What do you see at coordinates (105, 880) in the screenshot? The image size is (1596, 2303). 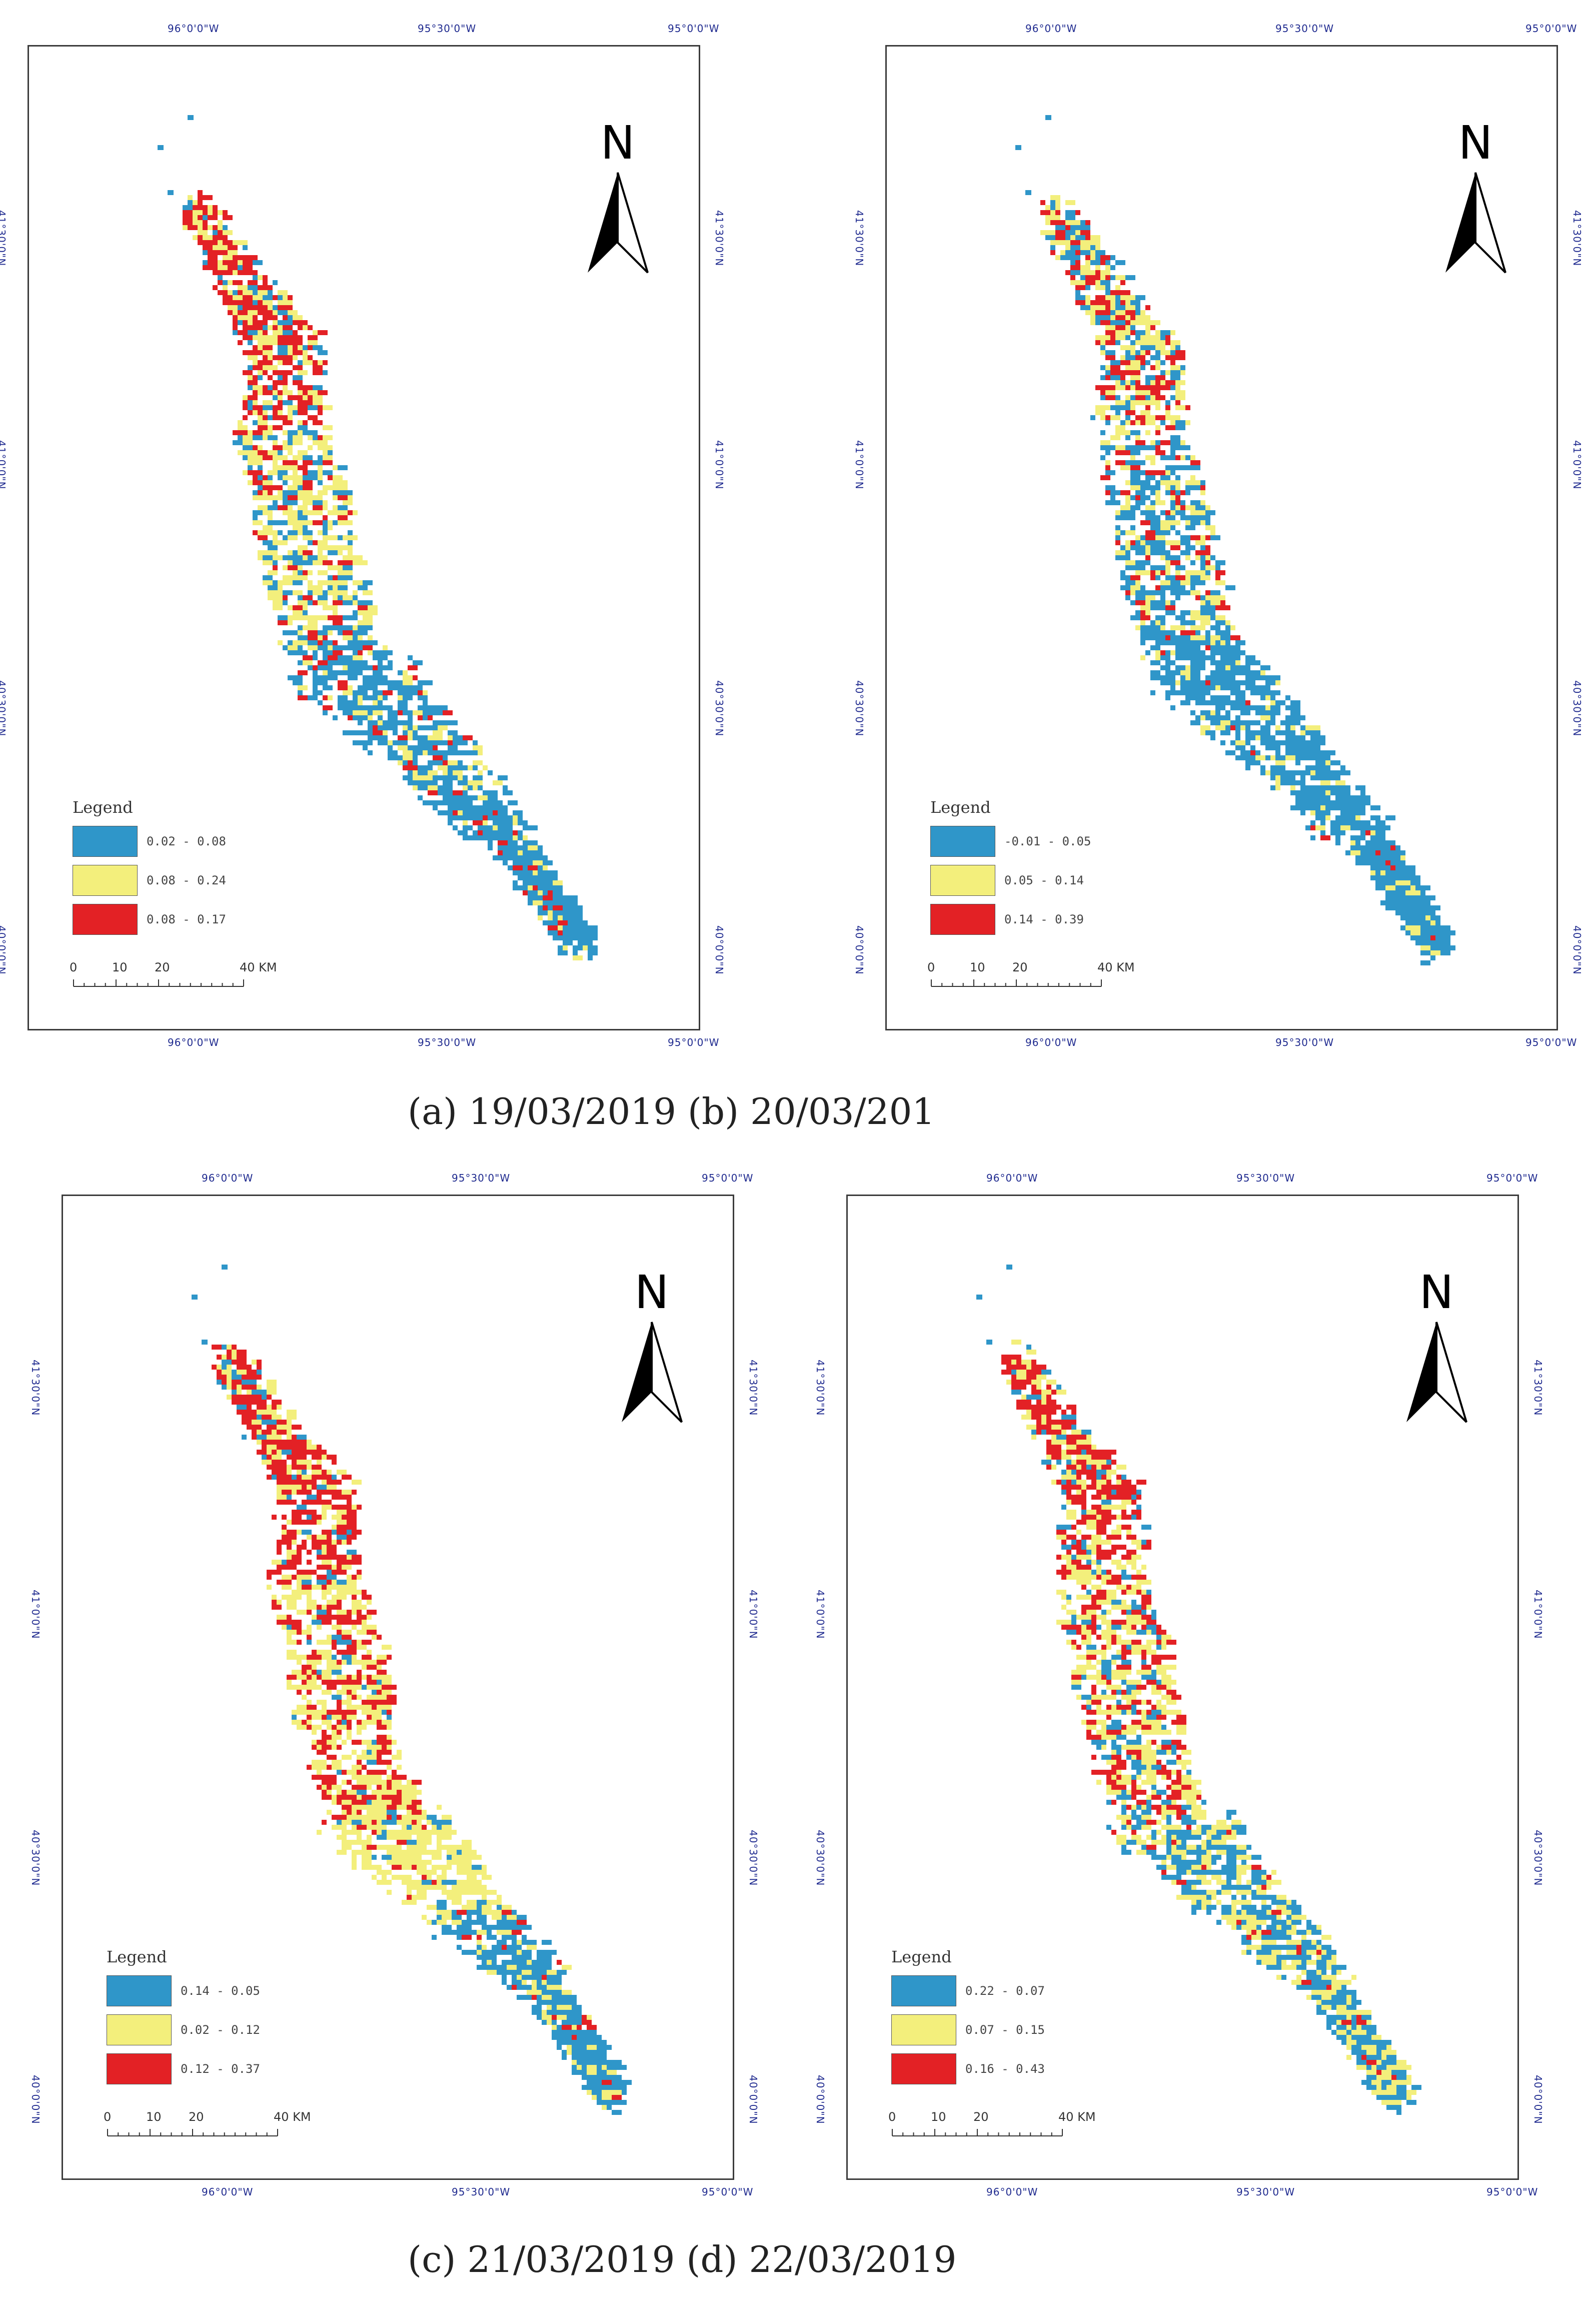 I see `legend-swatch-yellow` at bounding box center [105, 880].